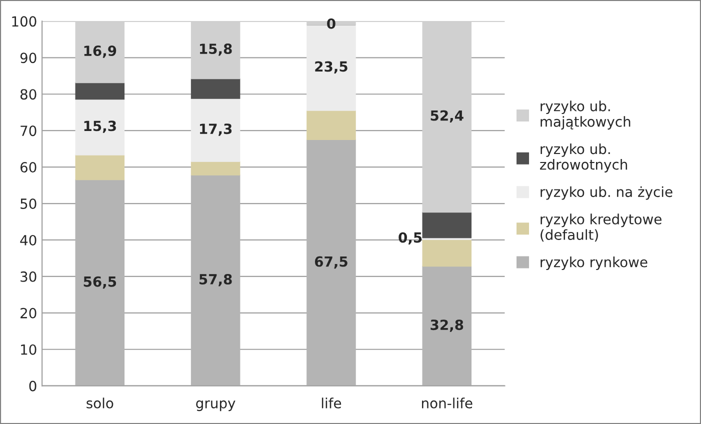 The image size is (701, 424). What do you see at coordinates (594, 263) in the screenshot?
I see `legend-label: ryzyko rynkowe` at bounding box center [594, 263].